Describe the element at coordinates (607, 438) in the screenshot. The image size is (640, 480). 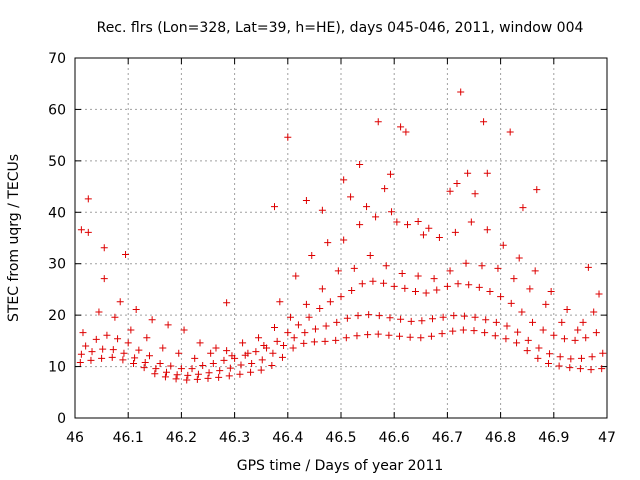
I see `x-tick-label: 47` at that location.